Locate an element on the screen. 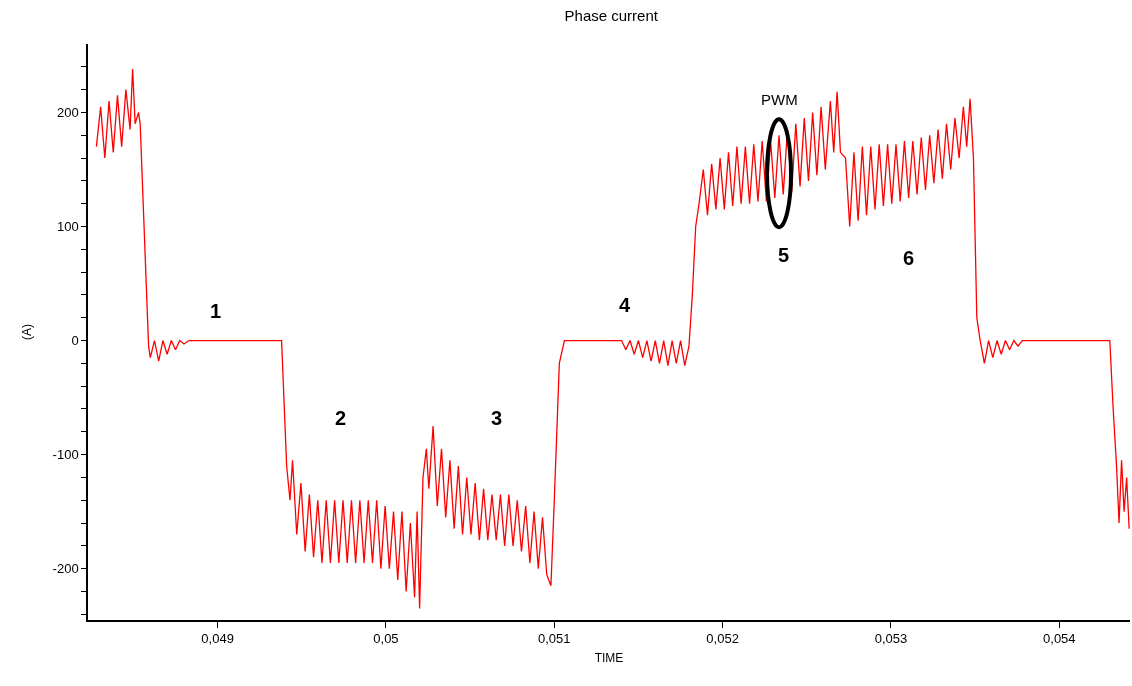 This screenshot has height=686, width=1132. y-tick-label: -200 is located at coordinates (65, 569).